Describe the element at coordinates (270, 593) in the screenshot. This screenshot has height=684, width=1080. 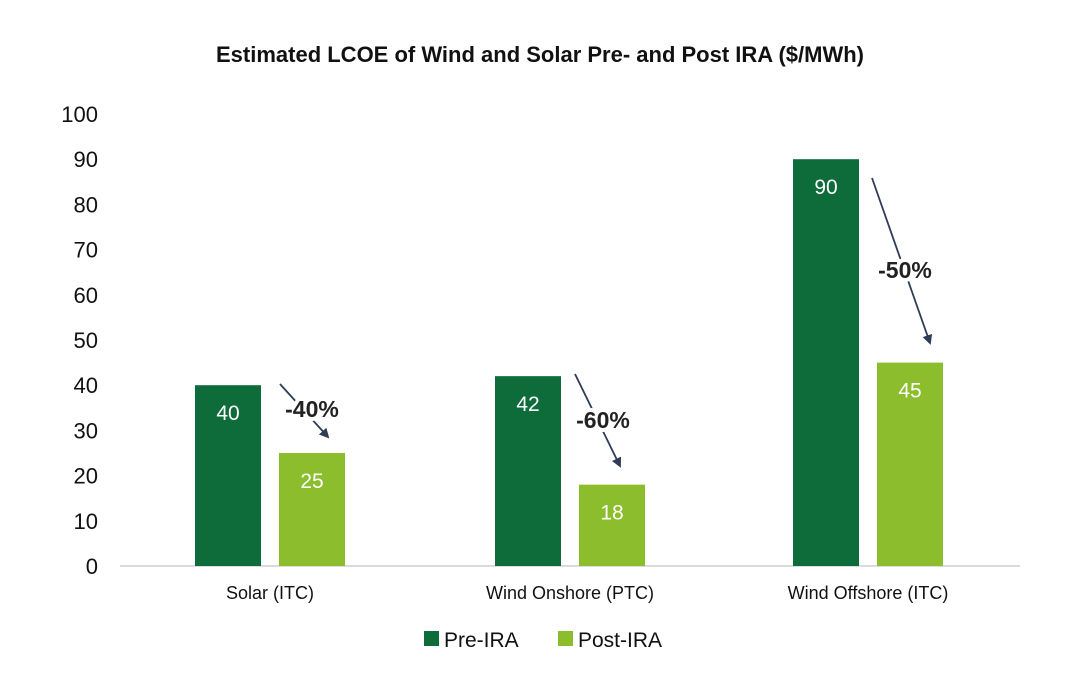
I see `x-tick-label: Solar (ITC)` at that location.